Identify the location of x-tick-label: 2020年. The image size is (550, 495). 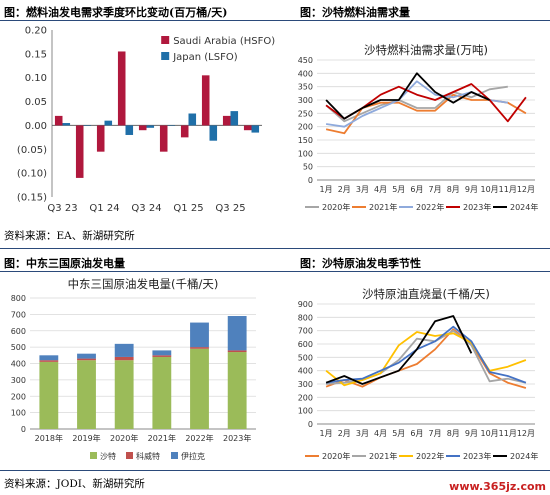
(124, 438).